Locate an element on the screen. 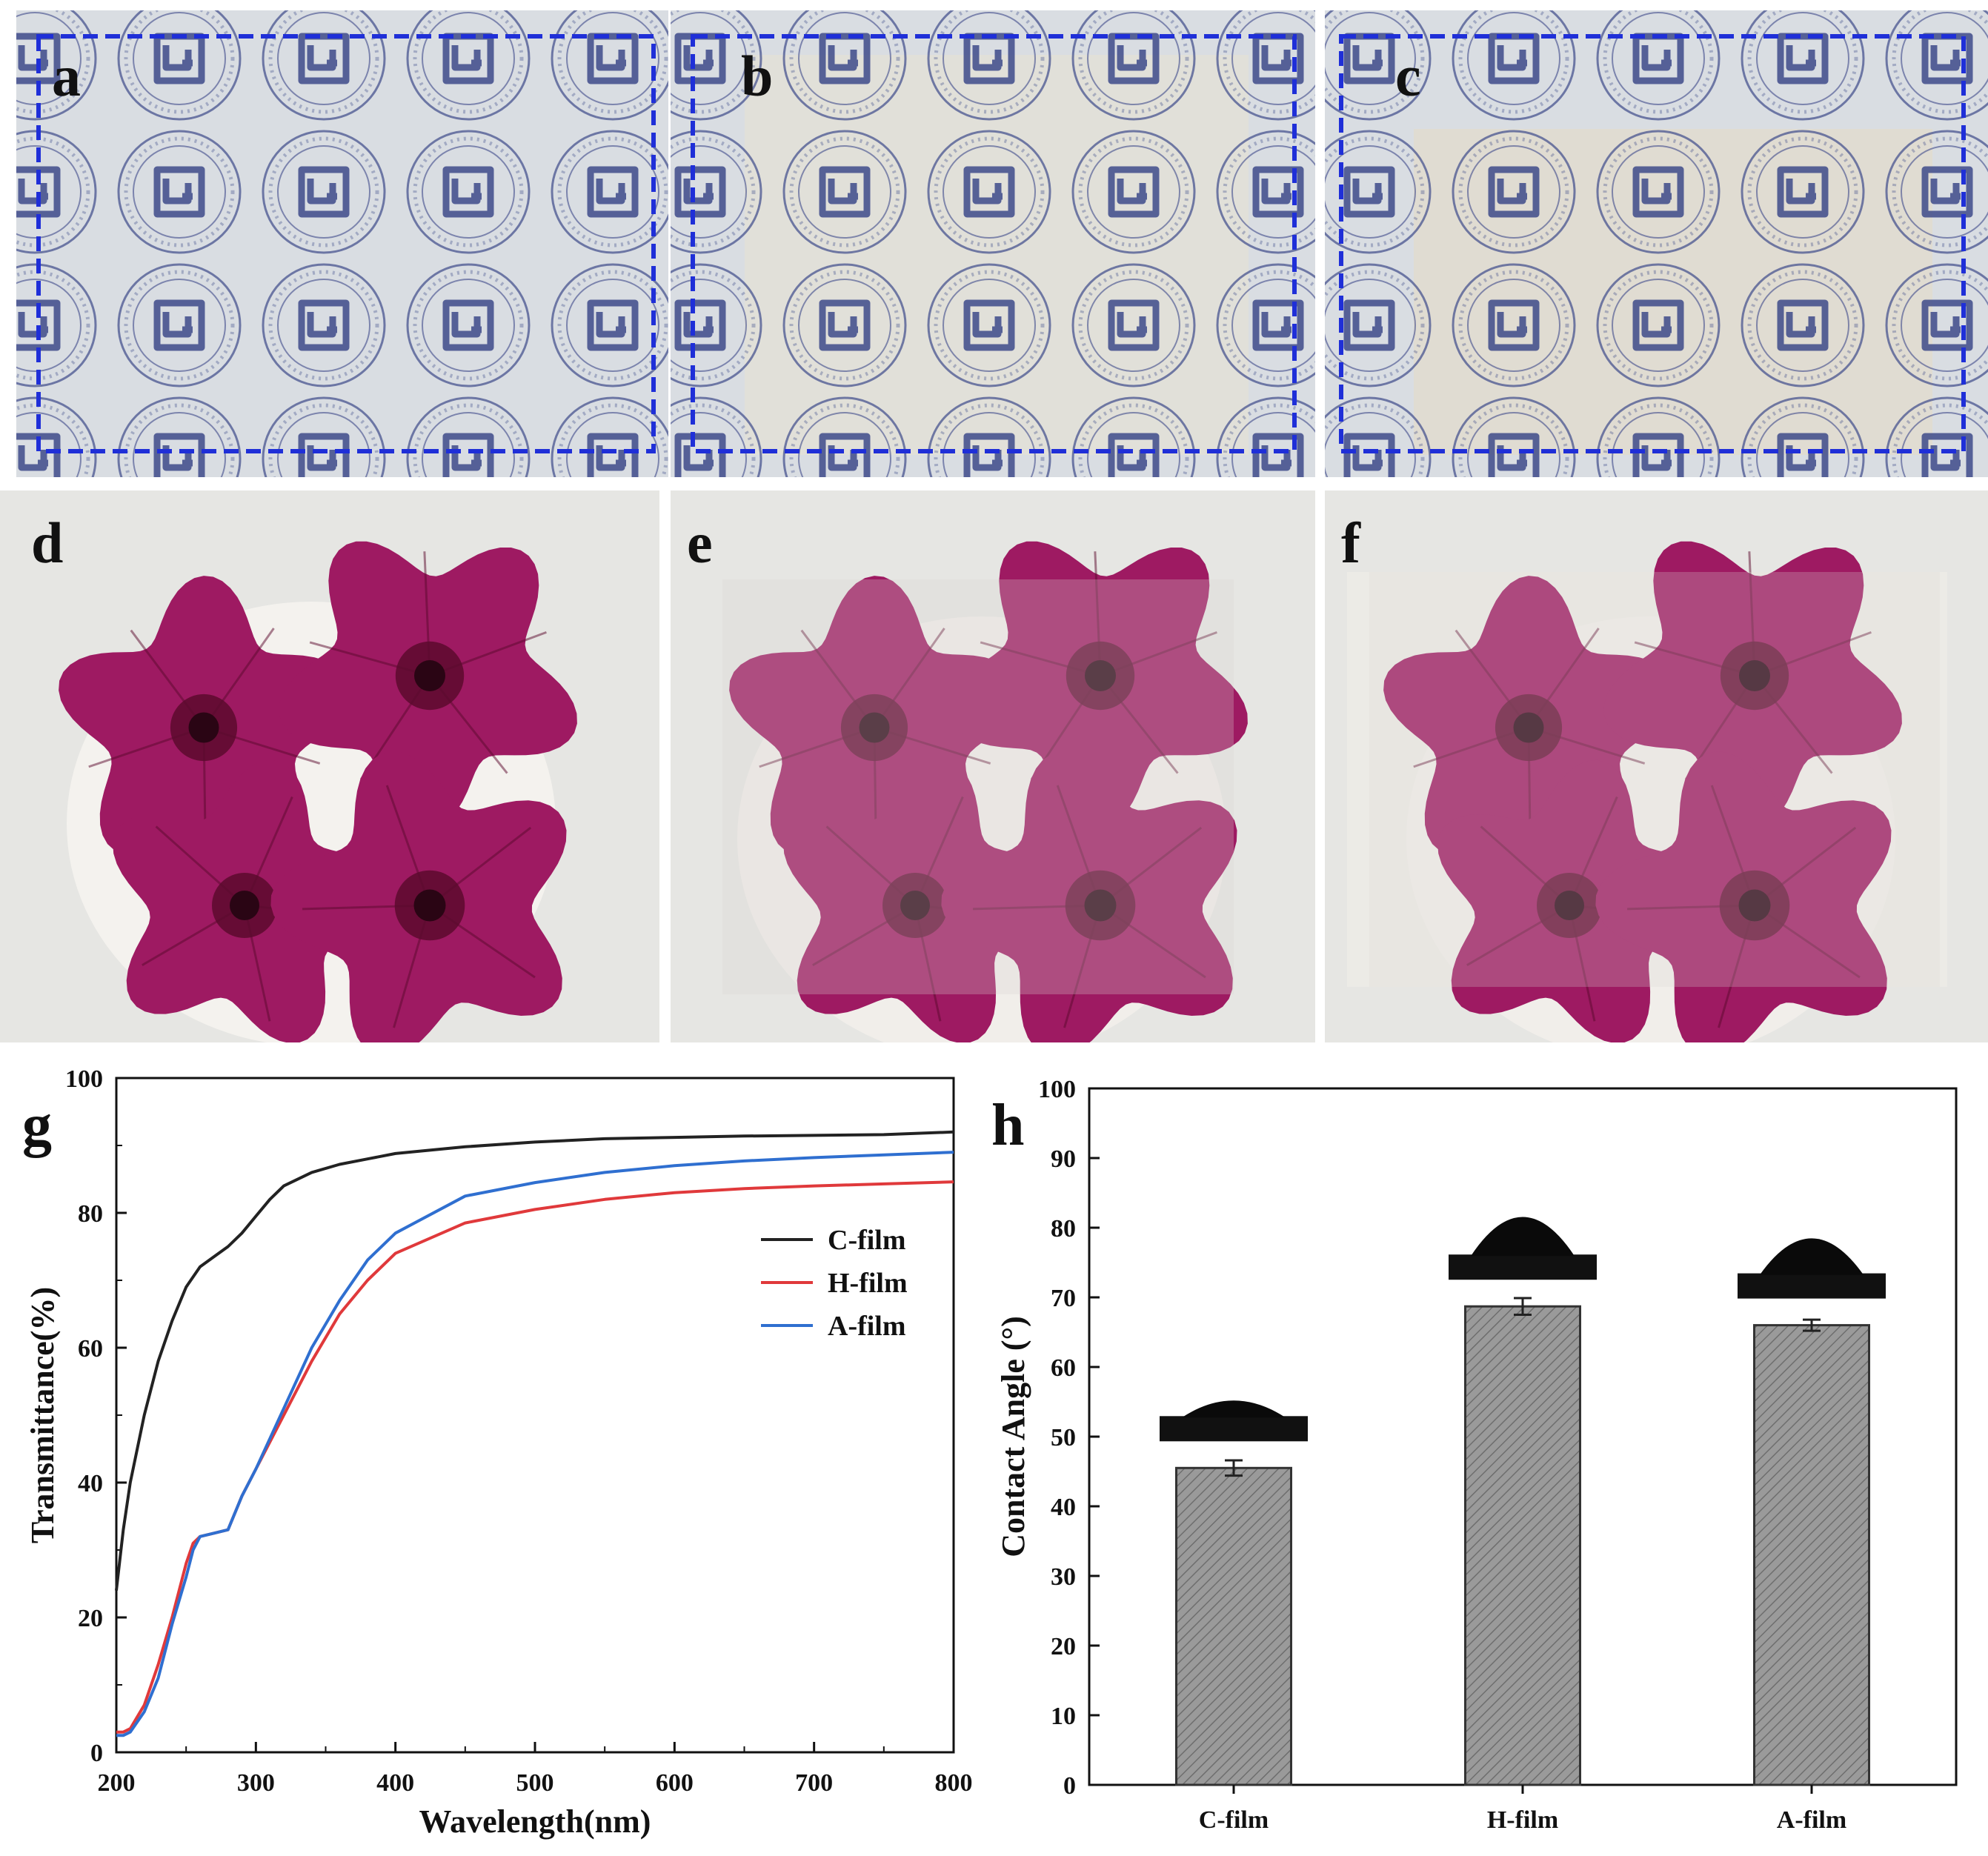 The image size is (1988, 1856). panel-c-photo: c is located at coordinates (1656, 244).